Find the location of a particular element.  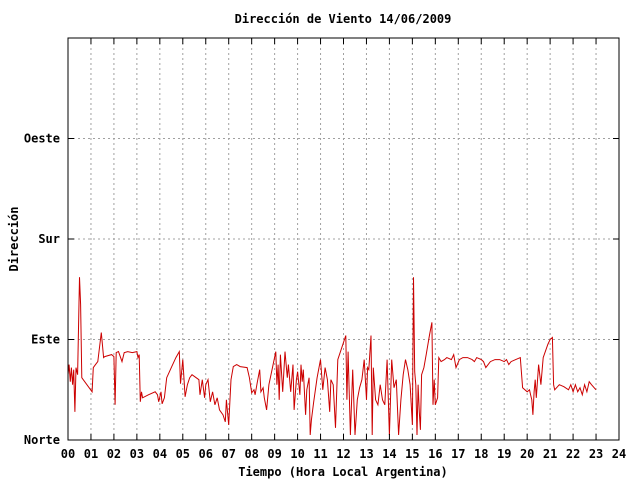

y-tick-label: Este is located at coordinates (45, 340).